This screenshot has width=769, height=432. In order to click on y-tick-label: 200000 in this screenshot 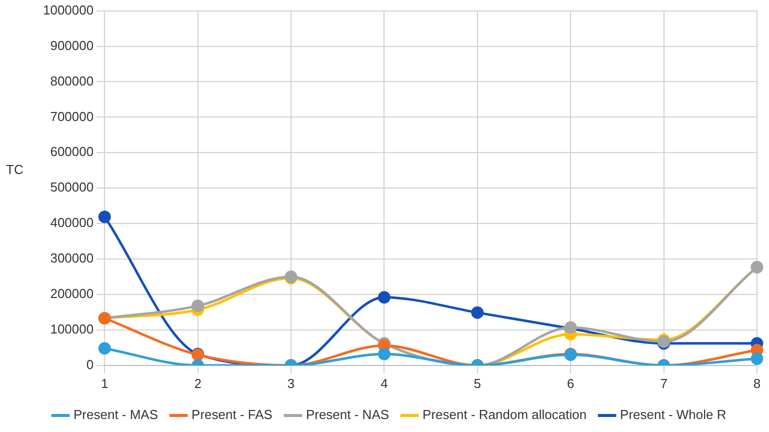, I will do `click(72, 294)`.